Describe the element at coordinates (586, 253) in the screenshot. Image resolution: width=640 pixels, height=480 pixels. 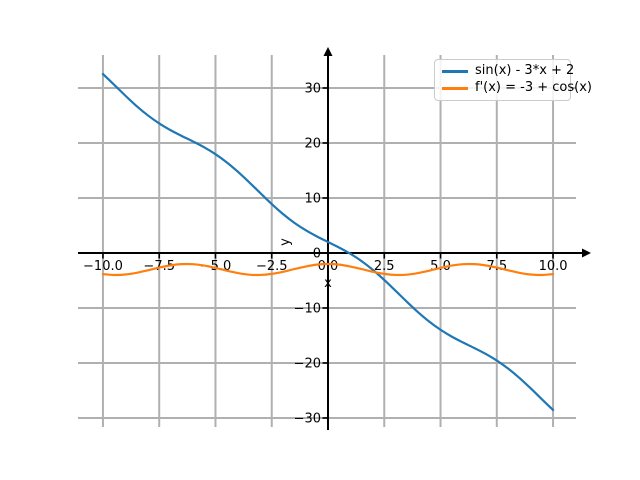
I see `x-axis-arrow` at that location.